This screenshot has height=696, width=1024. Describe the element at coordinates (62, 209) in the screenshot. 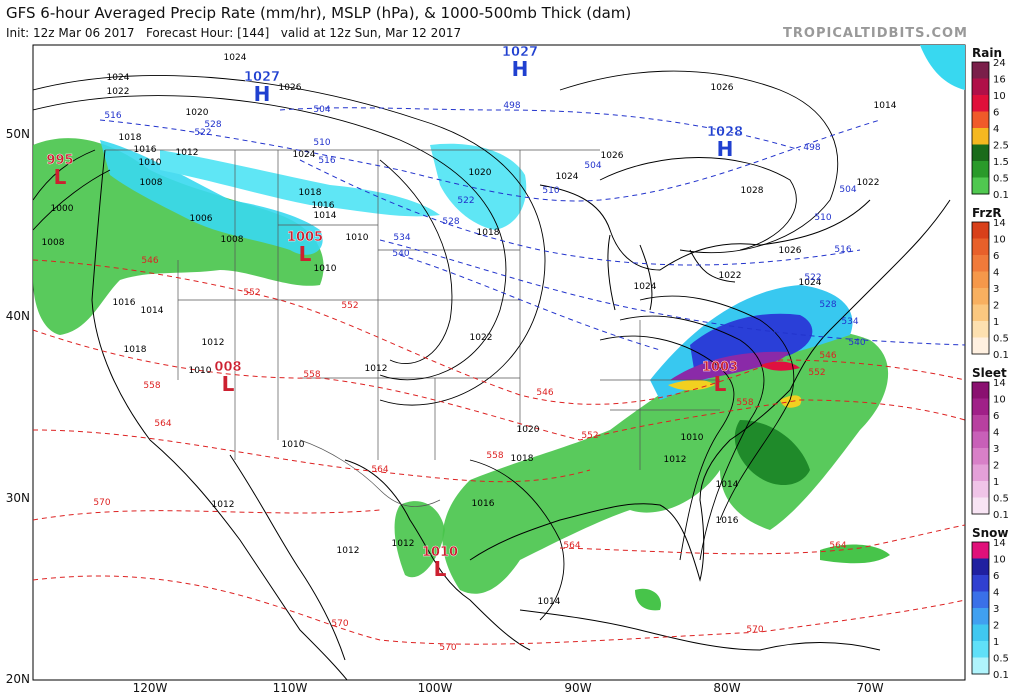

I see `contour-label: 1000` at that location.